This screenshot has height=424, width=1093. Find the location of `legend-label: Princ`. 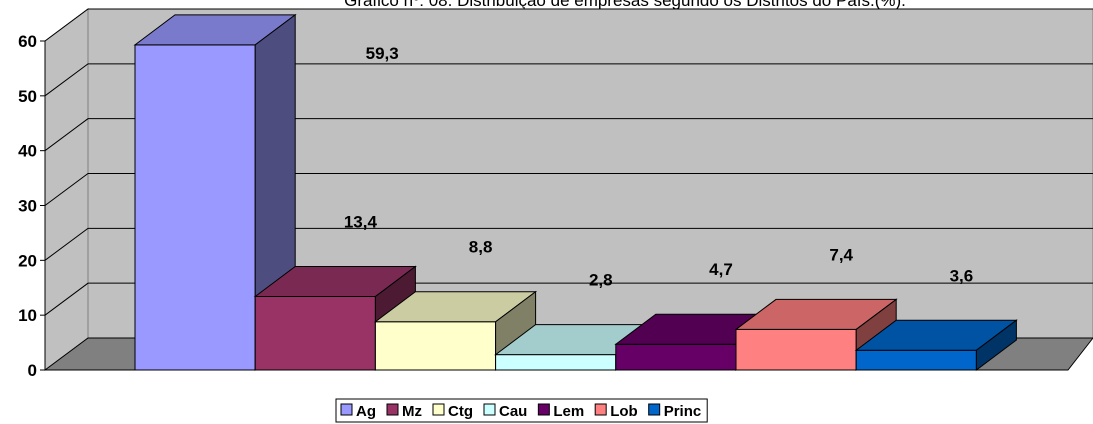

legend-label: Princ is located at coordinates (683, 411).